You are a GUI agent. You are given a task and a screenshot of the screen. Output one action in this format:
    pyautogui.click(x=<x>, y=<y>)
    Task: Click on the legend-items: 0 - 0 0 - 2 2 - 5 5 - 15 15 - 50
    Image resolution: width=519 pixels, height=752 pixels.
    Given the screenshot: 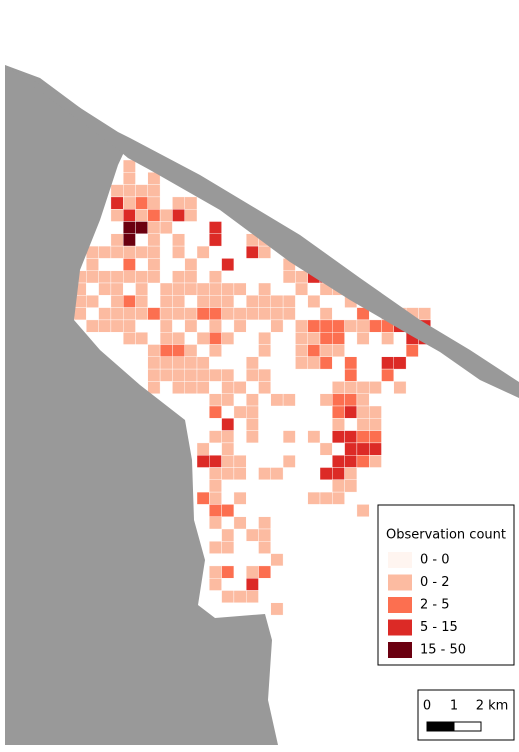 What is the action you would take?
    pyautogui.click(x=427, y=605)
    